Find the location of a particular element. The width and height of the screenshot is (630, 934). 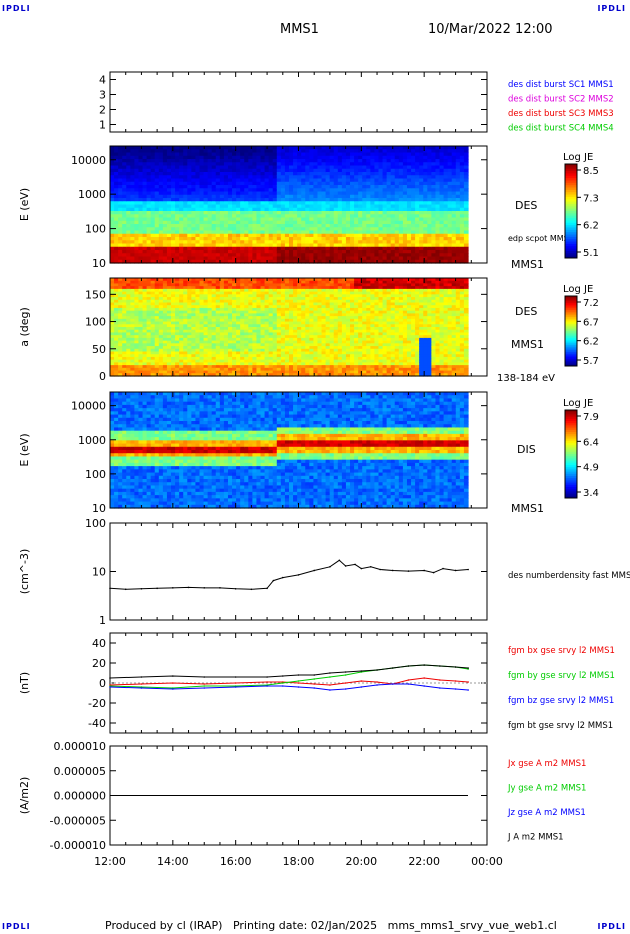

colorbar-cell is located at coordinates (571, 233).